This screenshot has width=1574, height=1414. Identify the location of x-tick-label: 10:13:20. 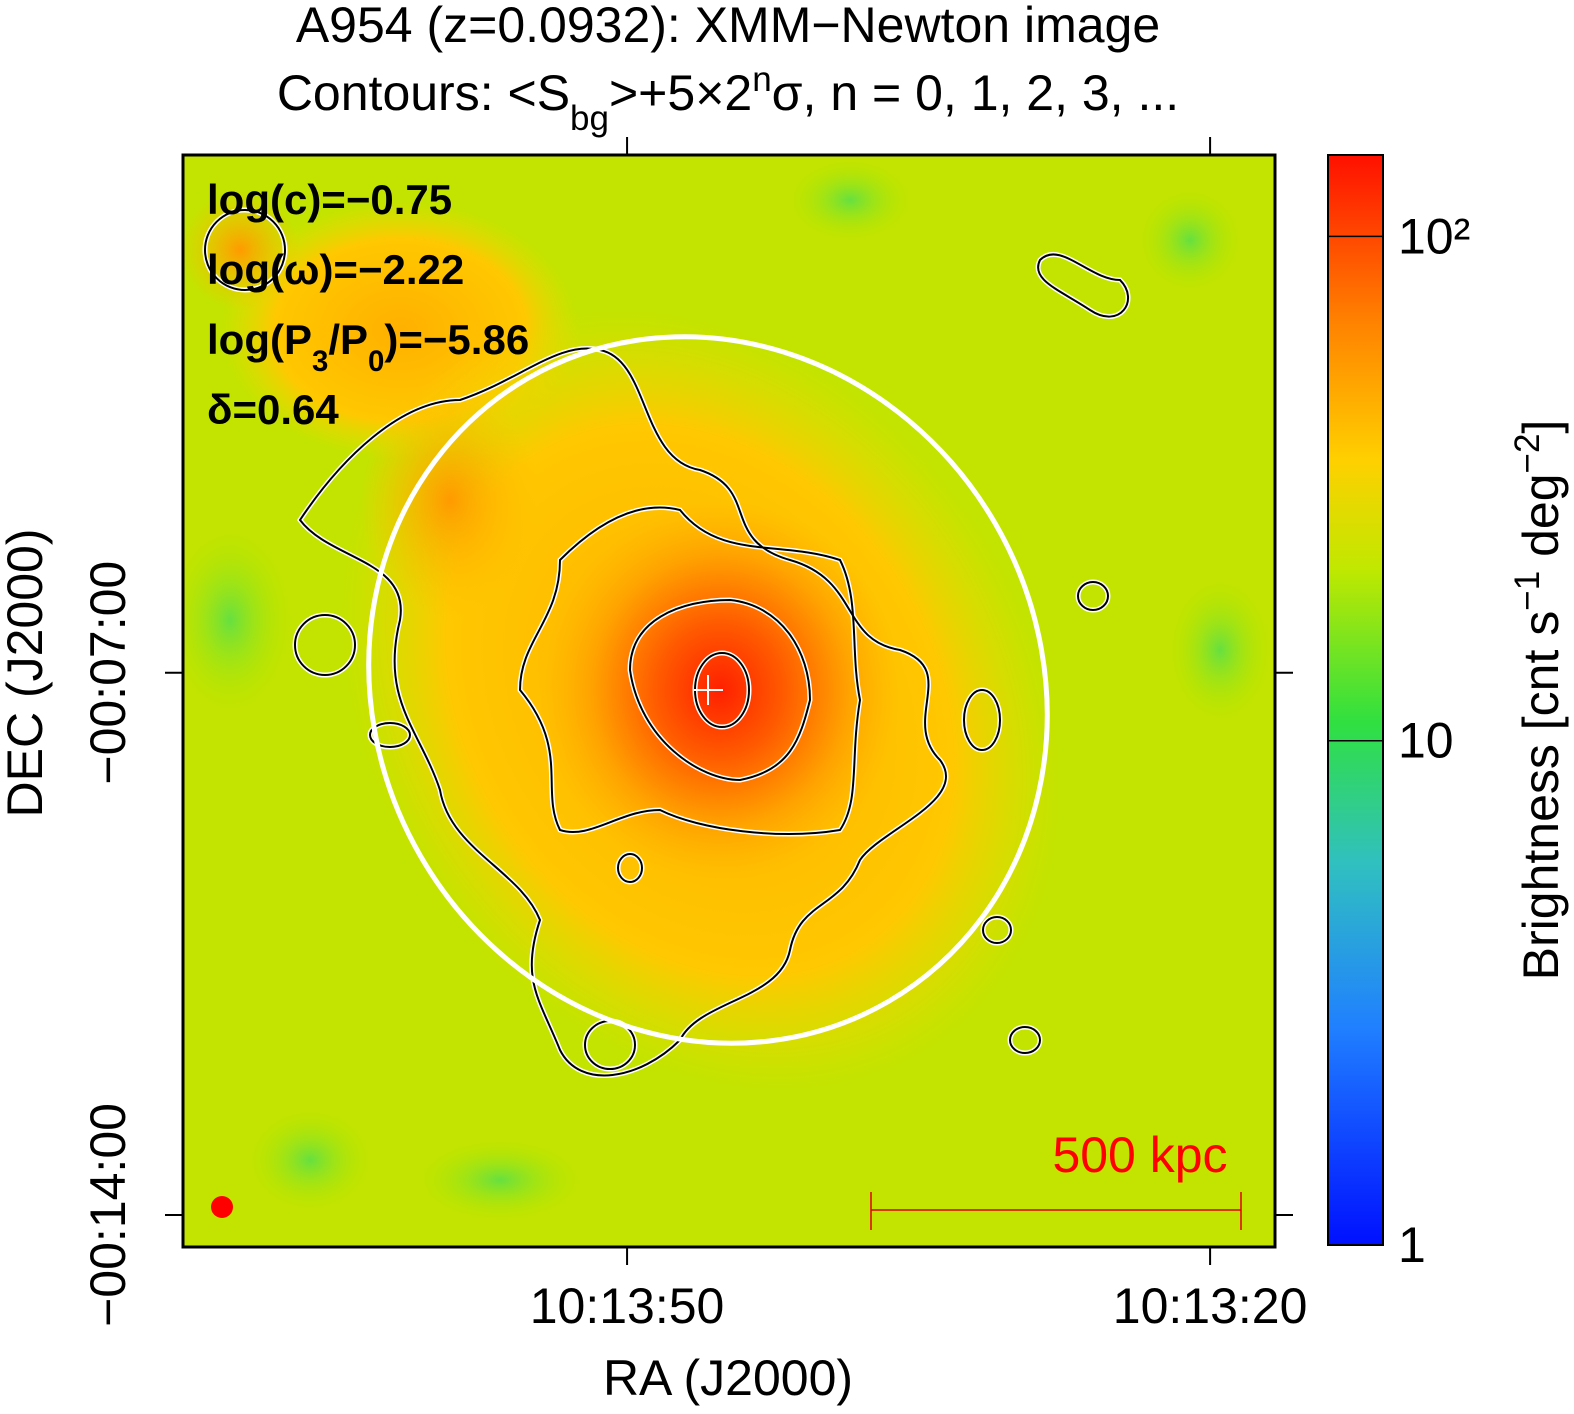
(1210, 1306).